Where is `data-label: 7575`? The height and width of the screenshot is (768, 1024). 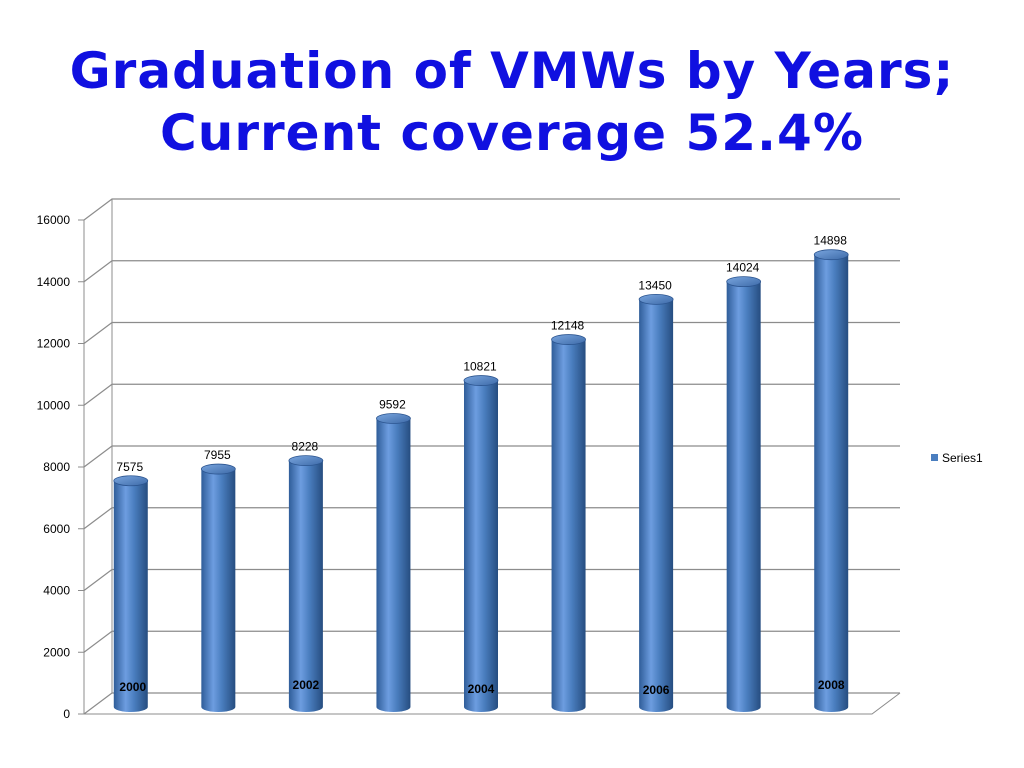 data-label: 7575 is located at coordinates (129, 467).